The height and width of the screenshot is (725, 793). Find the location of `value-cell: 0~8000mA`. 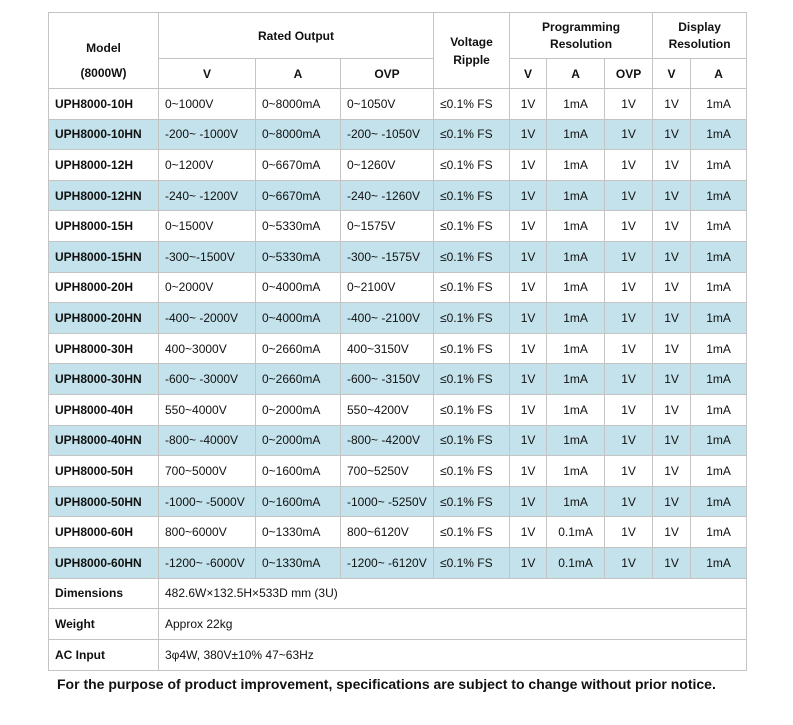

value-cell: 0~8000mA is located at coordinates (298, 134).